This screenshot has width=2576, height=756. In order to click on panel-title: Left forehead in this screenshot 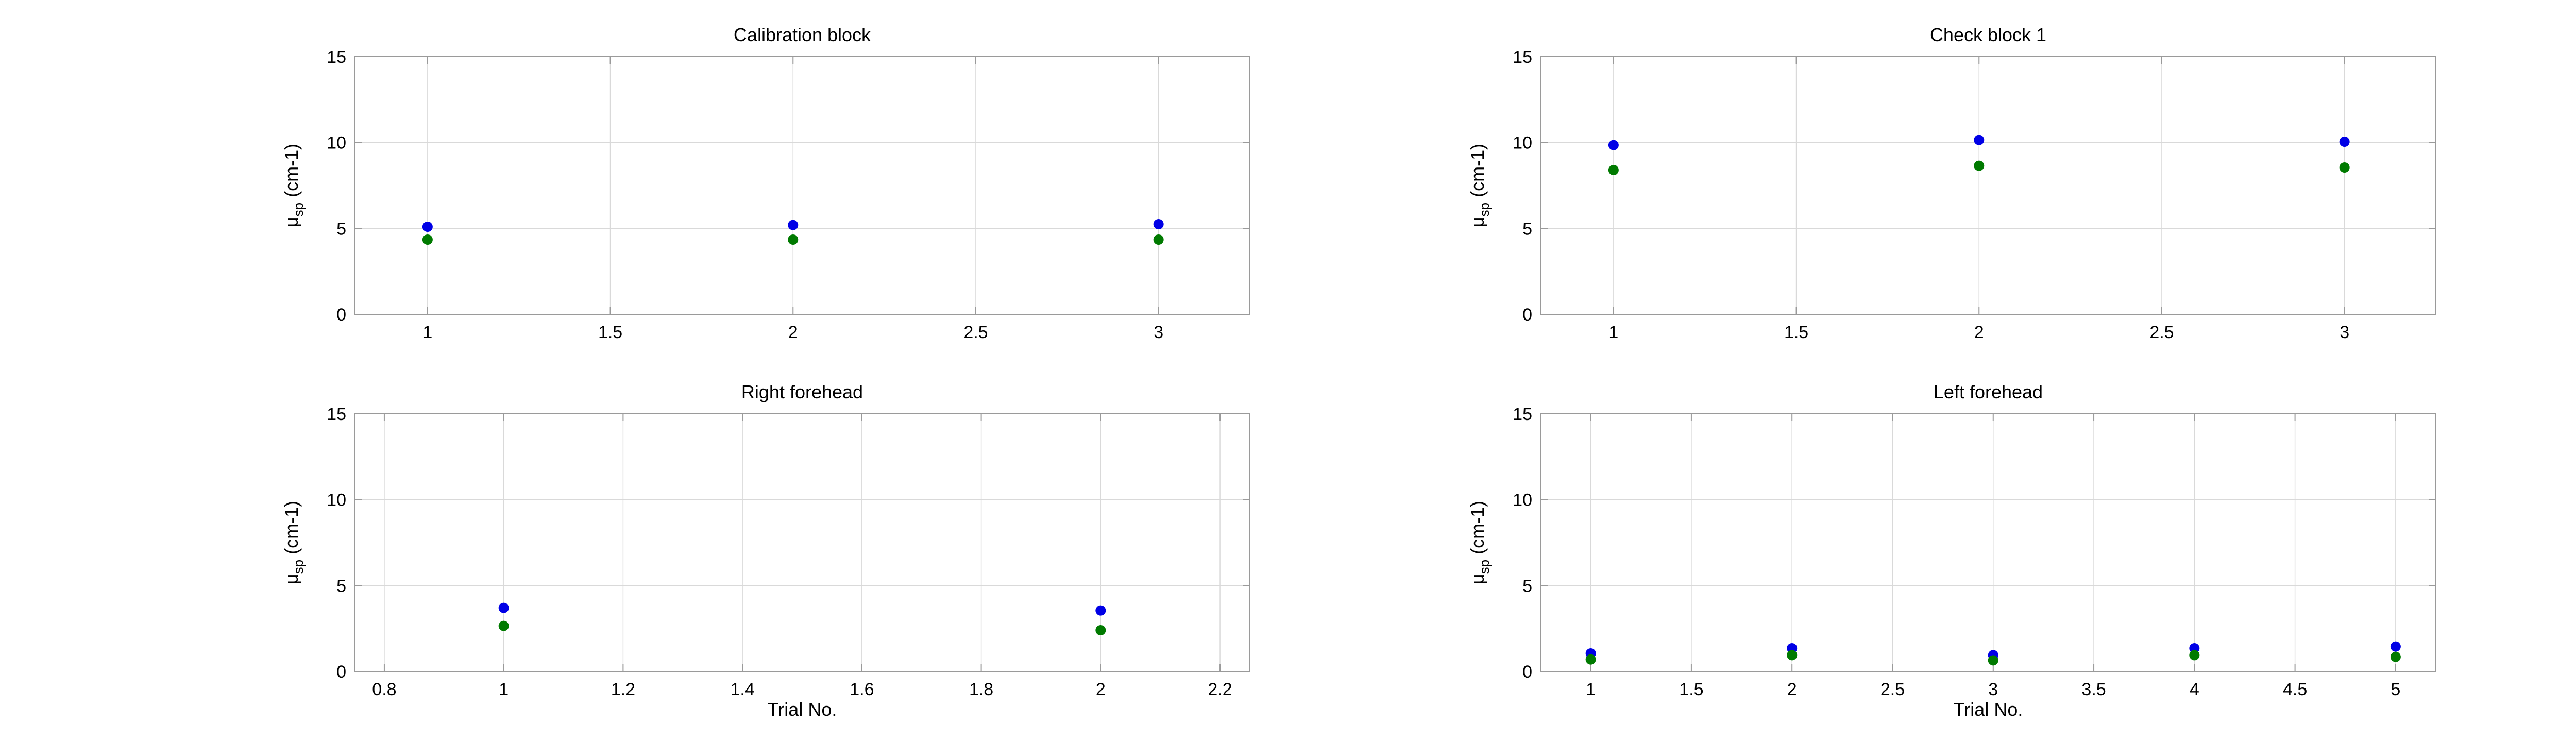, I will do `click(1988, 391)`.